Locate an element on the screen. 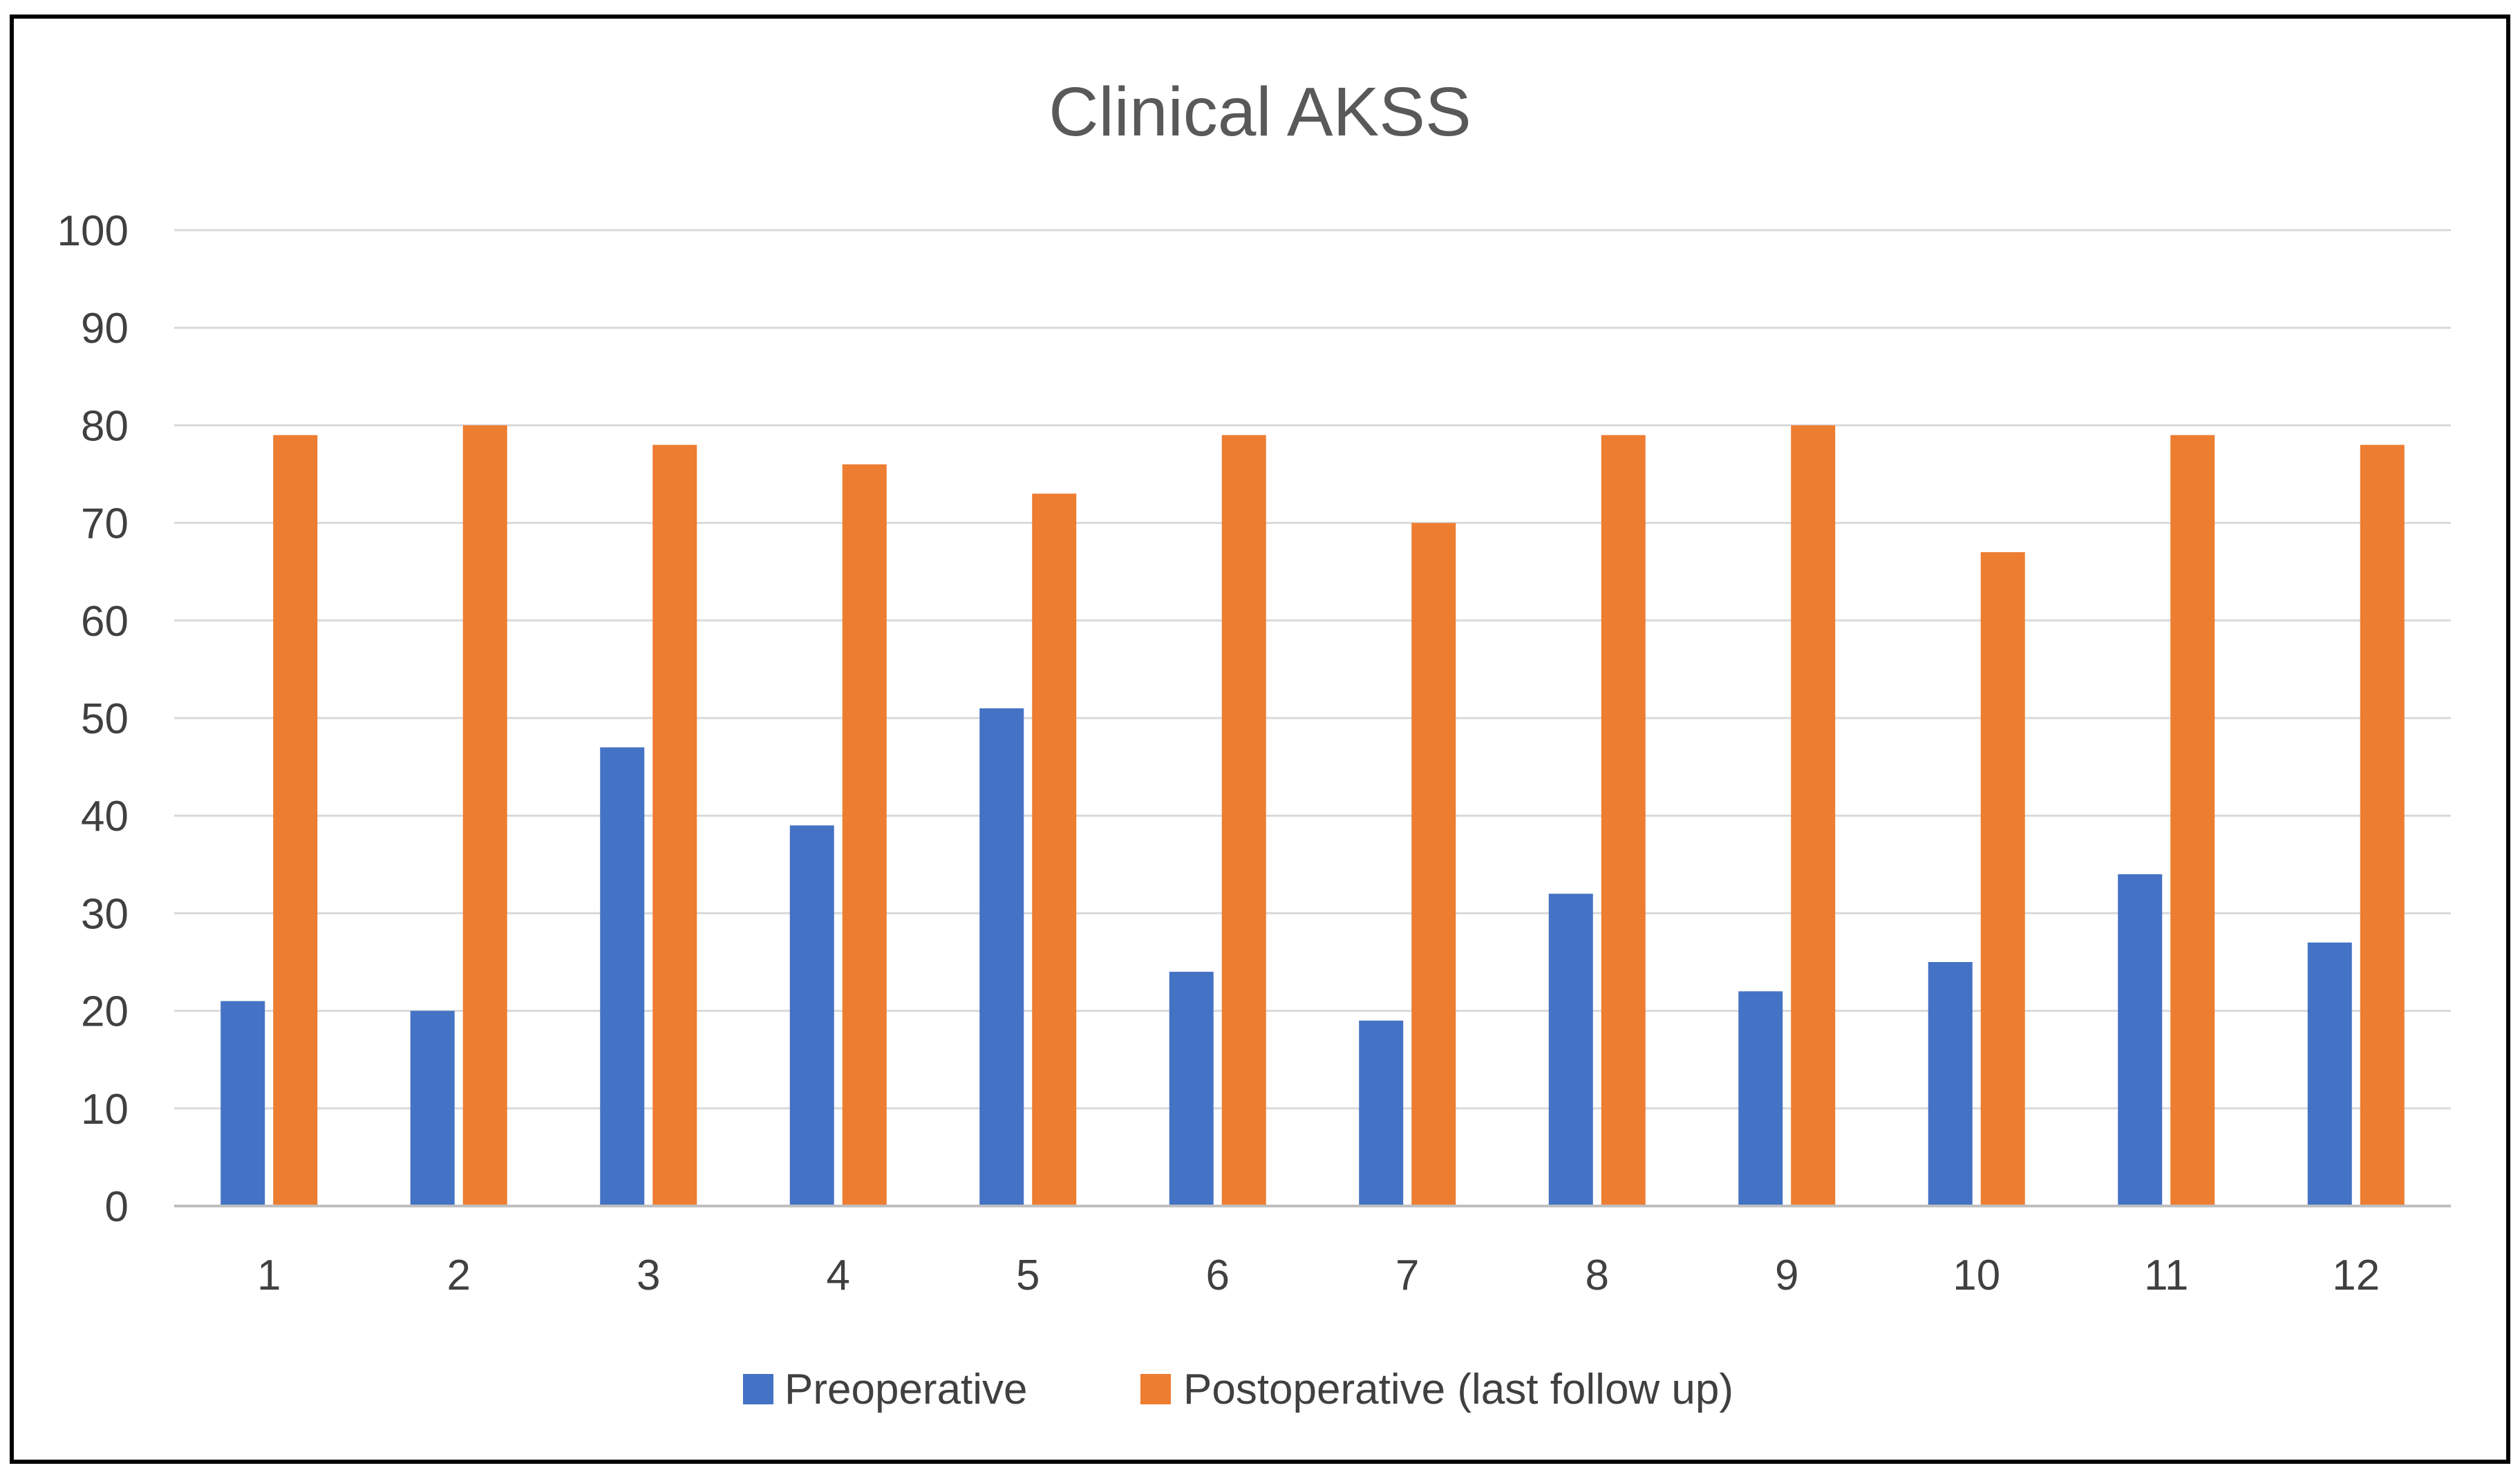 Image resolution: width=2520 pixels, height=1479 pixels. x-tick-label: 1 is located at coordinates (269, 1275).